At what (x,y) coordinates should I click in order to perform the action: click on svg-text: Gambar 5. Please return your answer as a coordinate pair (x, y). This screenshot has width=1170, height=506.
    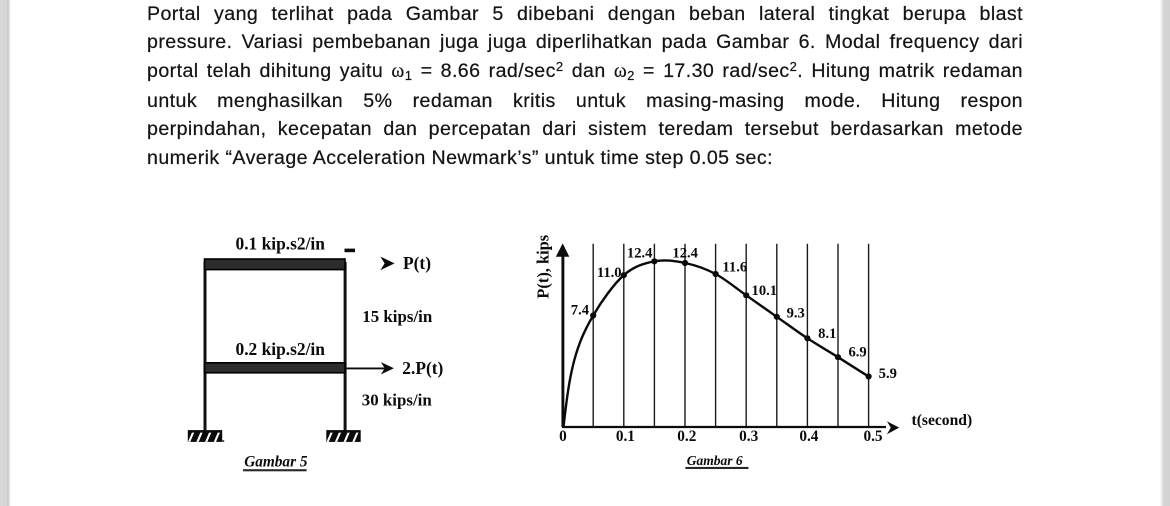
    Looking at the image, I should click on (276, 462).